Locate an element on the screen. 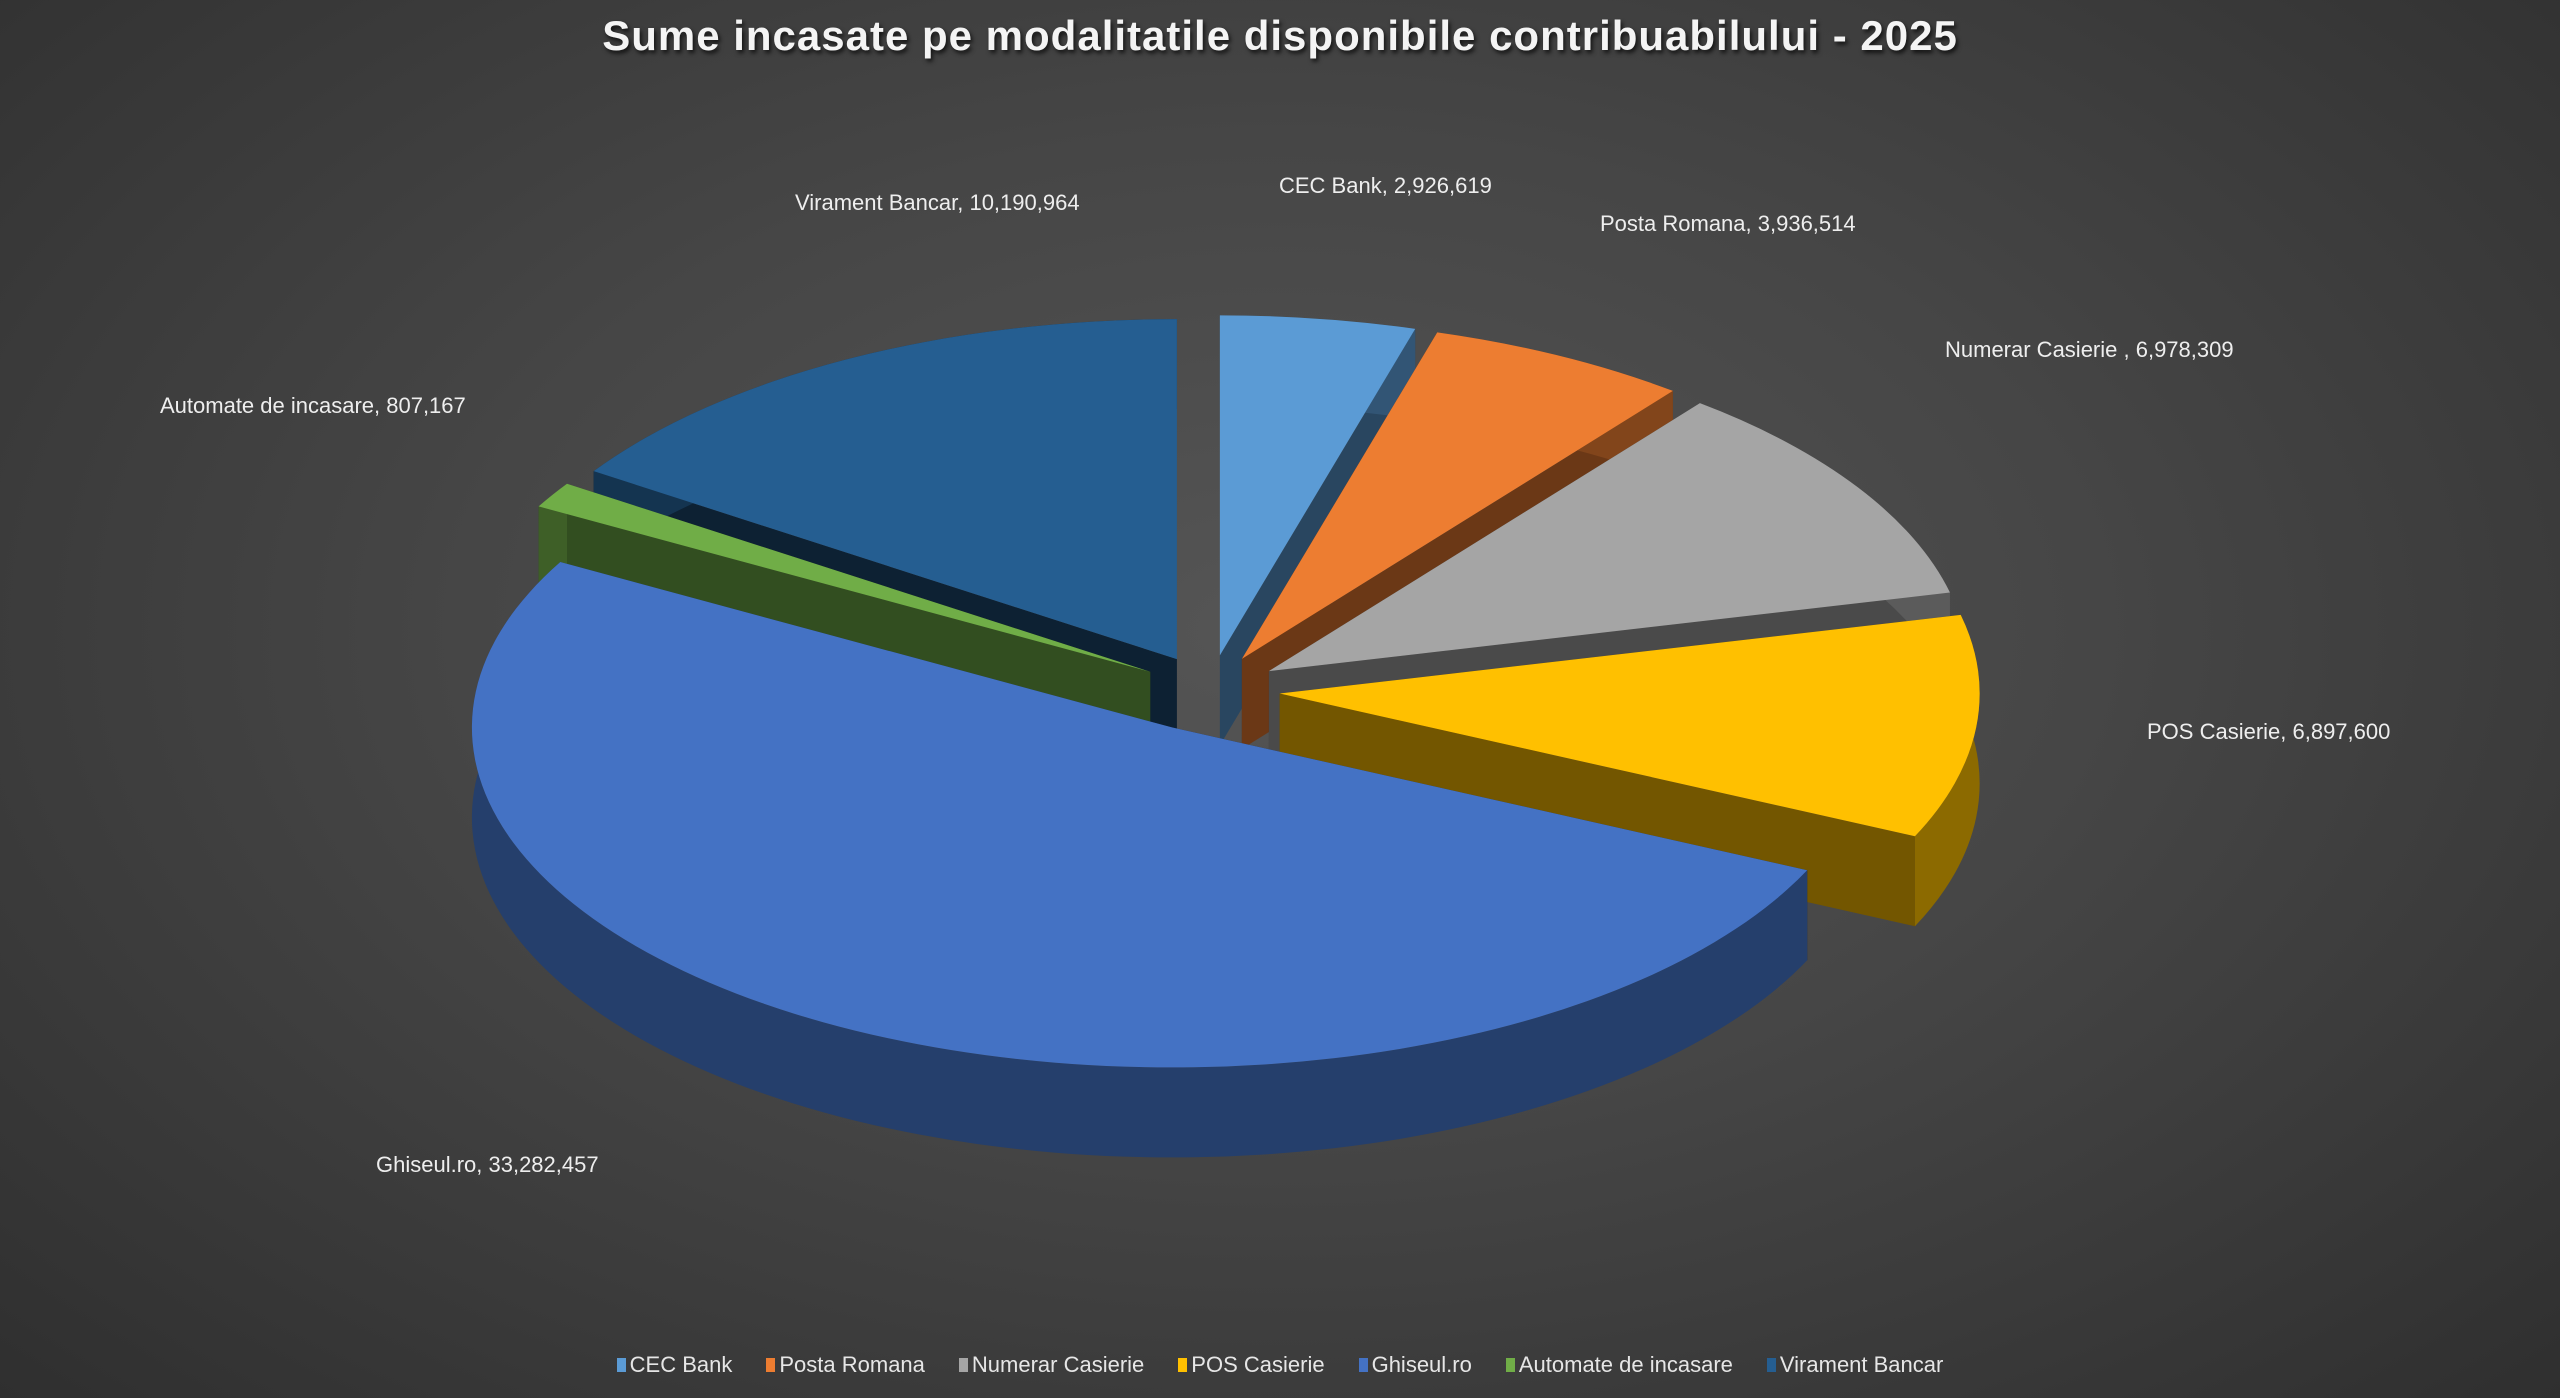  data-label-virament: Virament Bancar, 10,190,964 is located at coordinates (937, 202).